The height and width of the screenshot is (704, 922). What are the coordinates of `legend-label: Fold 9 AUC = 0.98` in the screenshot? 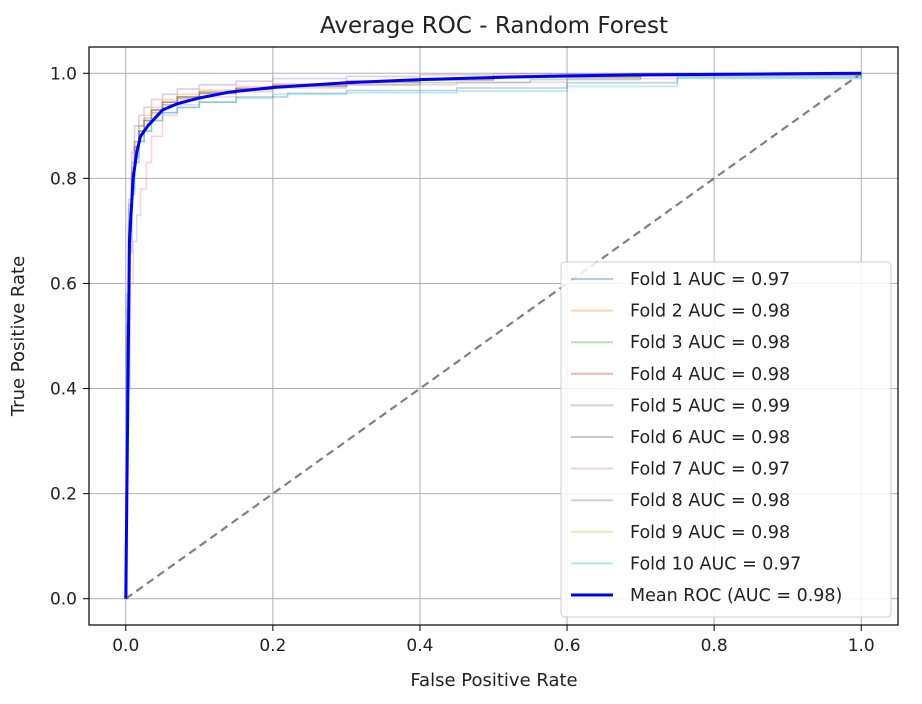 It's located at (710, 533).